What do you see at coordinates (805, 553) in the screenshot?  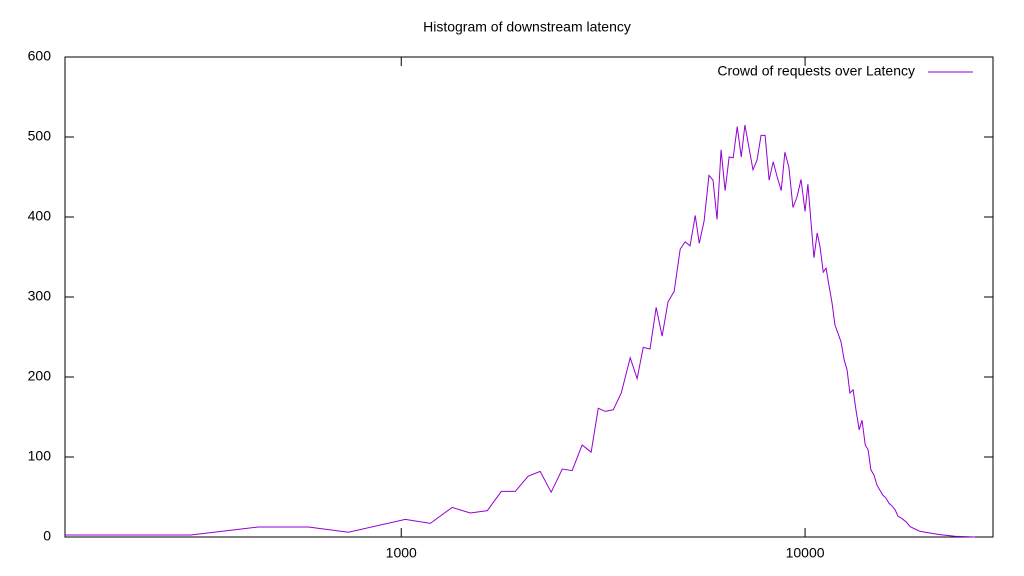 I see `x-tick-label: 10000` at bounding box center [805, 553].